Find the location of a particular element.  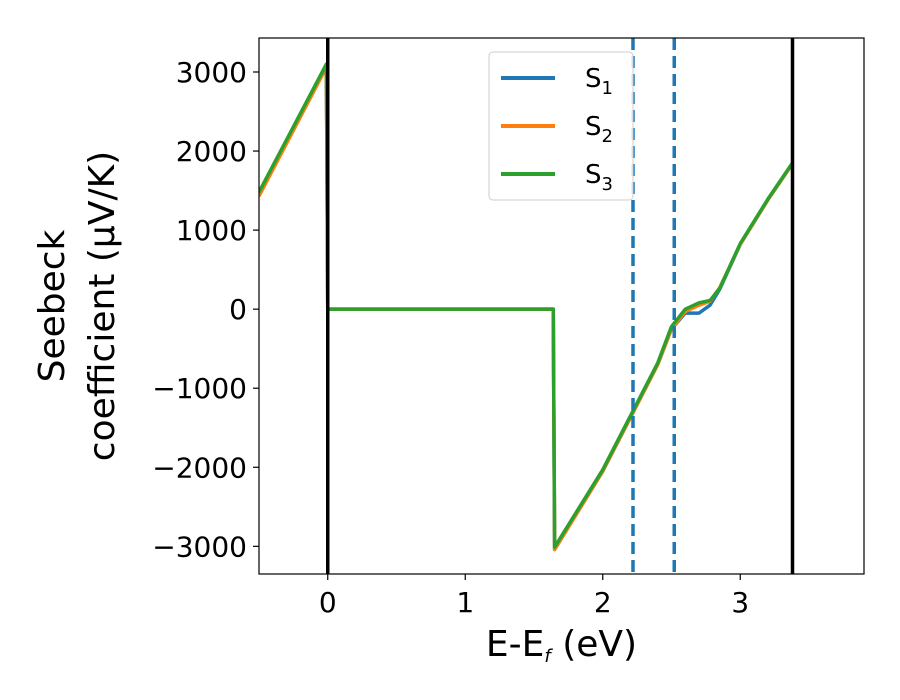

x-axis-label-sub: f is located at coordinates (548, 656).